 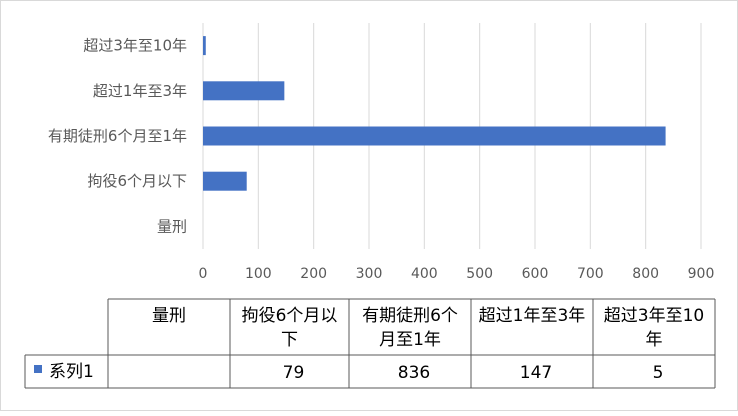 What do you see at coordinates (203, 274) in the screenshot?
I see `x-tick-label: 0` at bounding box center [203, 274].